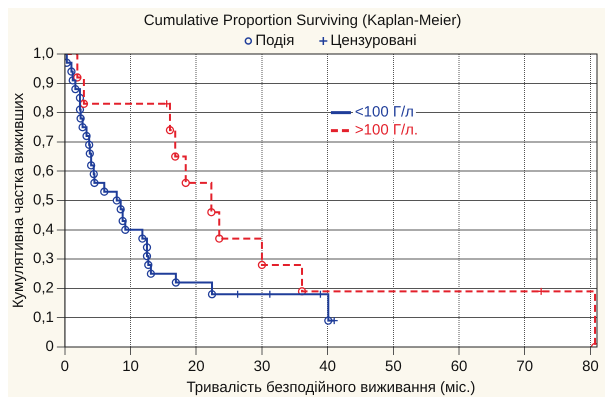 This screenshot has height=405, width=613. Describe the element at coordinates (19, 200) in the screenshot. I see `y-axis-title: Кумулятивна частка виживших` at that location.